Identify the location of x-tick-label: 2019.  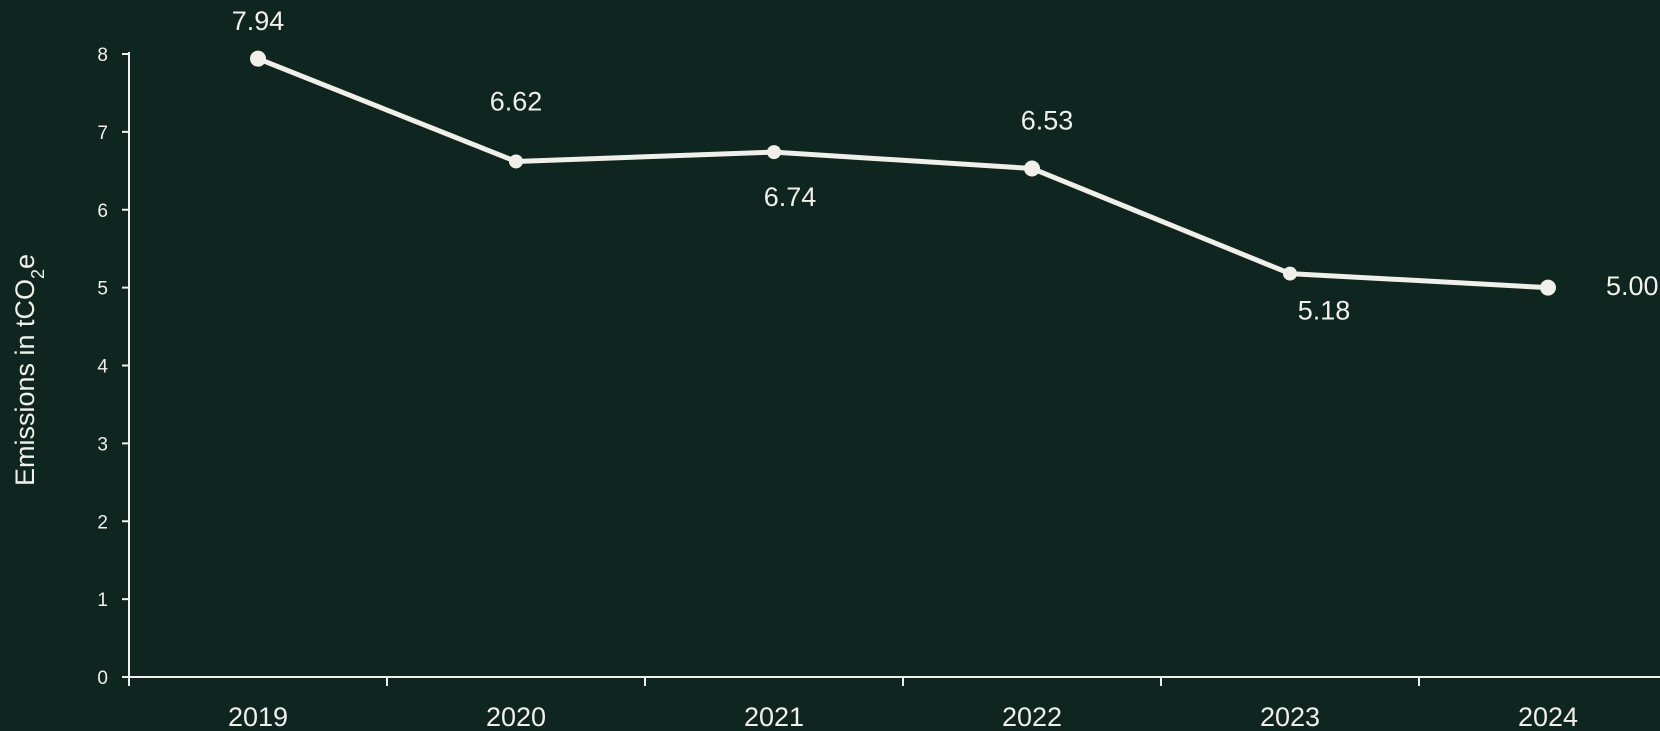
(258, 716).